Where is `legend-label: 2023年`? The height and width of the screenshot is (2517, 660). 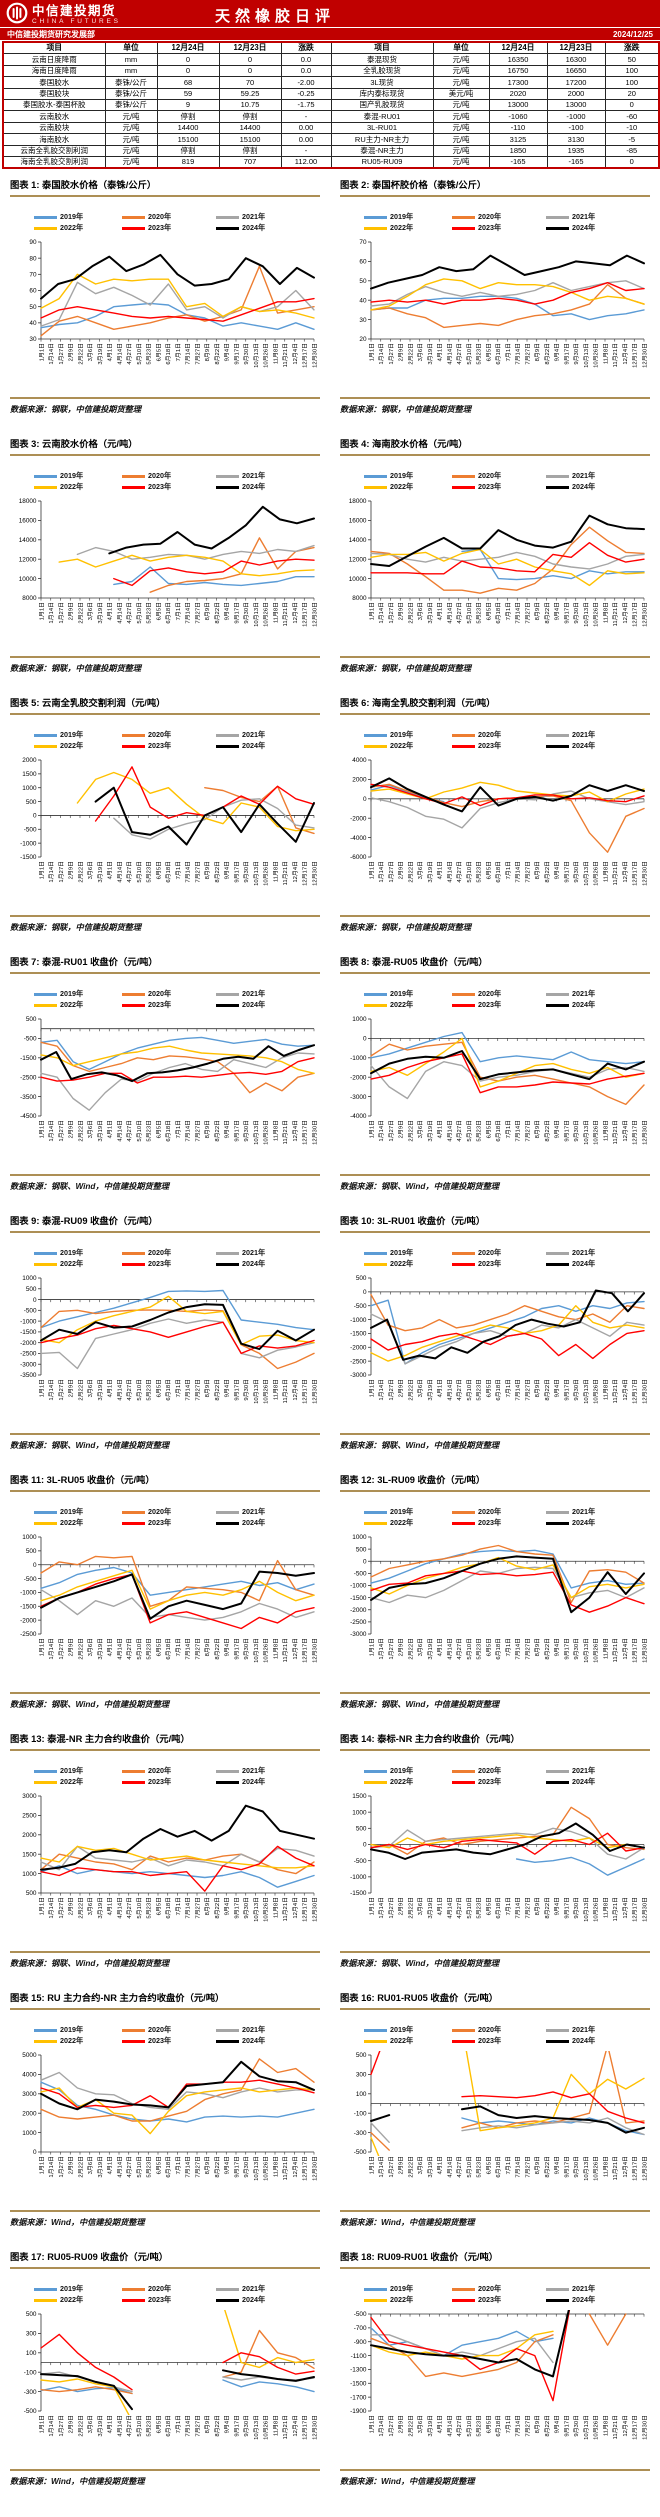 legend-label: 2023年 is located at coordinates (160, 1523).